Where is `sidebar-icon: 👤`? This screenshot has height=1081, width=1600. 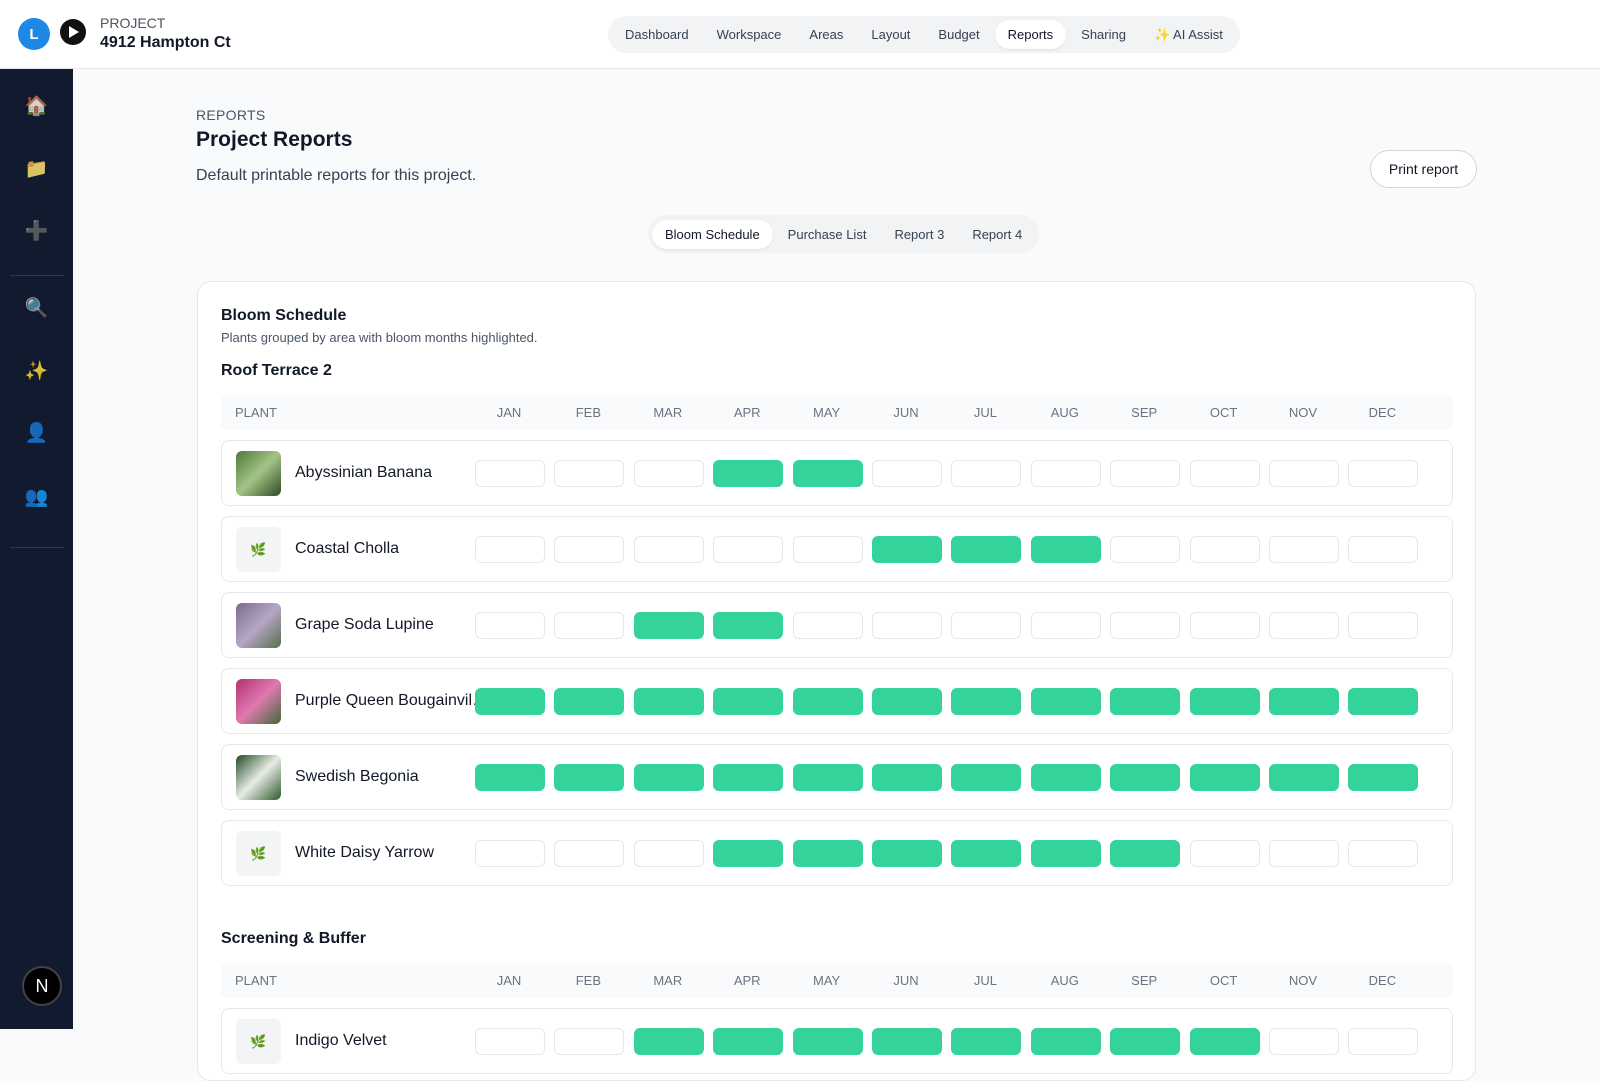 sidebar-icon: 👤 is located at coordinates (36, 433).